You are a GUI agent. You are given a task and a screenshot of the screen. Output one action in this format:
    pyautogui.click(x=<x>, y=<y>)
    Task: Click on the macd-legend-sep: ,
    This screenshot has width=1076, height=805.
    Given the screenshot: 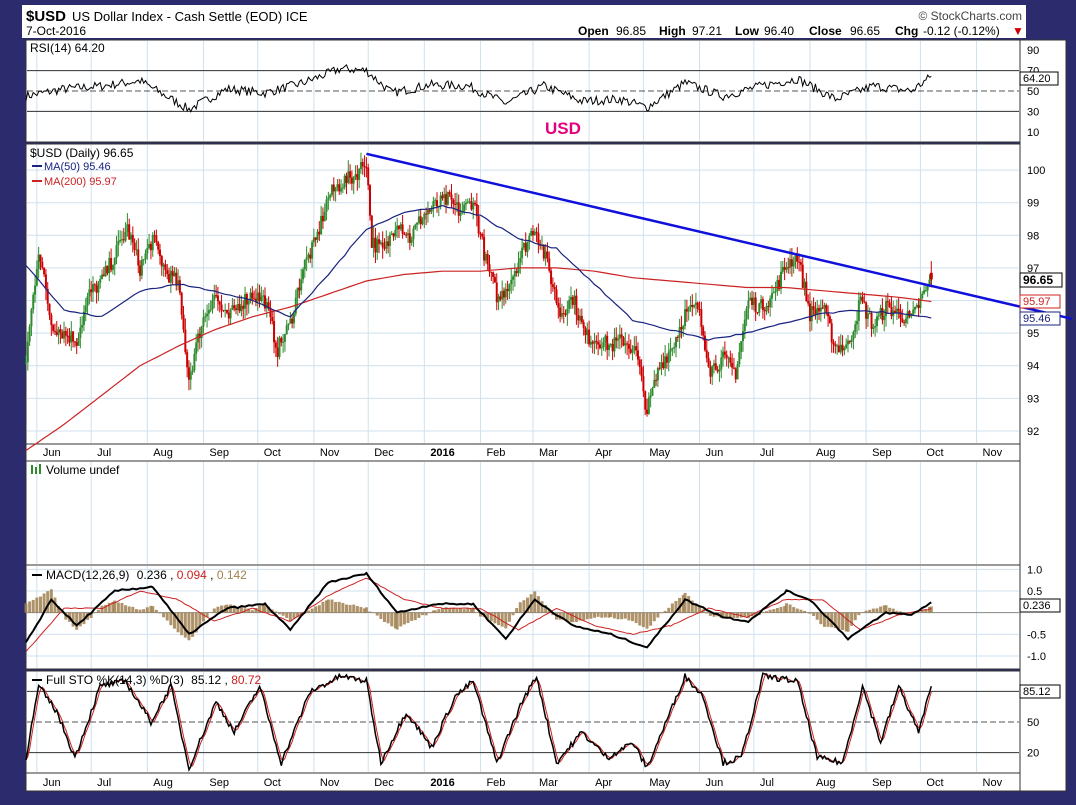 What is the action you would take?
    pyautogui.click(x=213, y=575)
    